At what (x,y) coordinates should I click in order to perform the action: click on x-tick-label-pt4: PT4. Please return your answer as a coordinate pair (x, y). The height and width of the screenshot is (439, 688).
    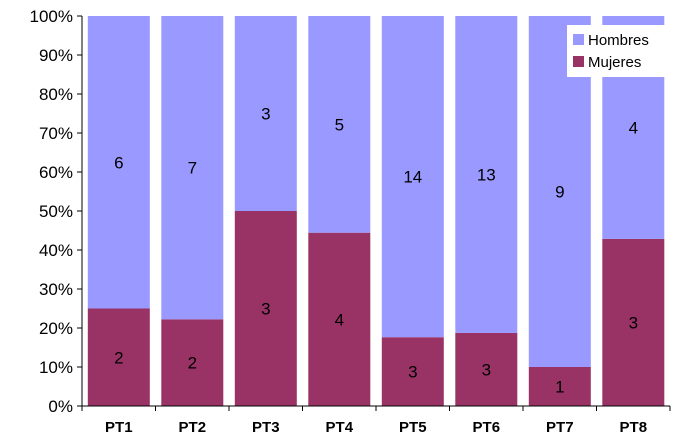
    Looking at the image, I should click on (340, 427).